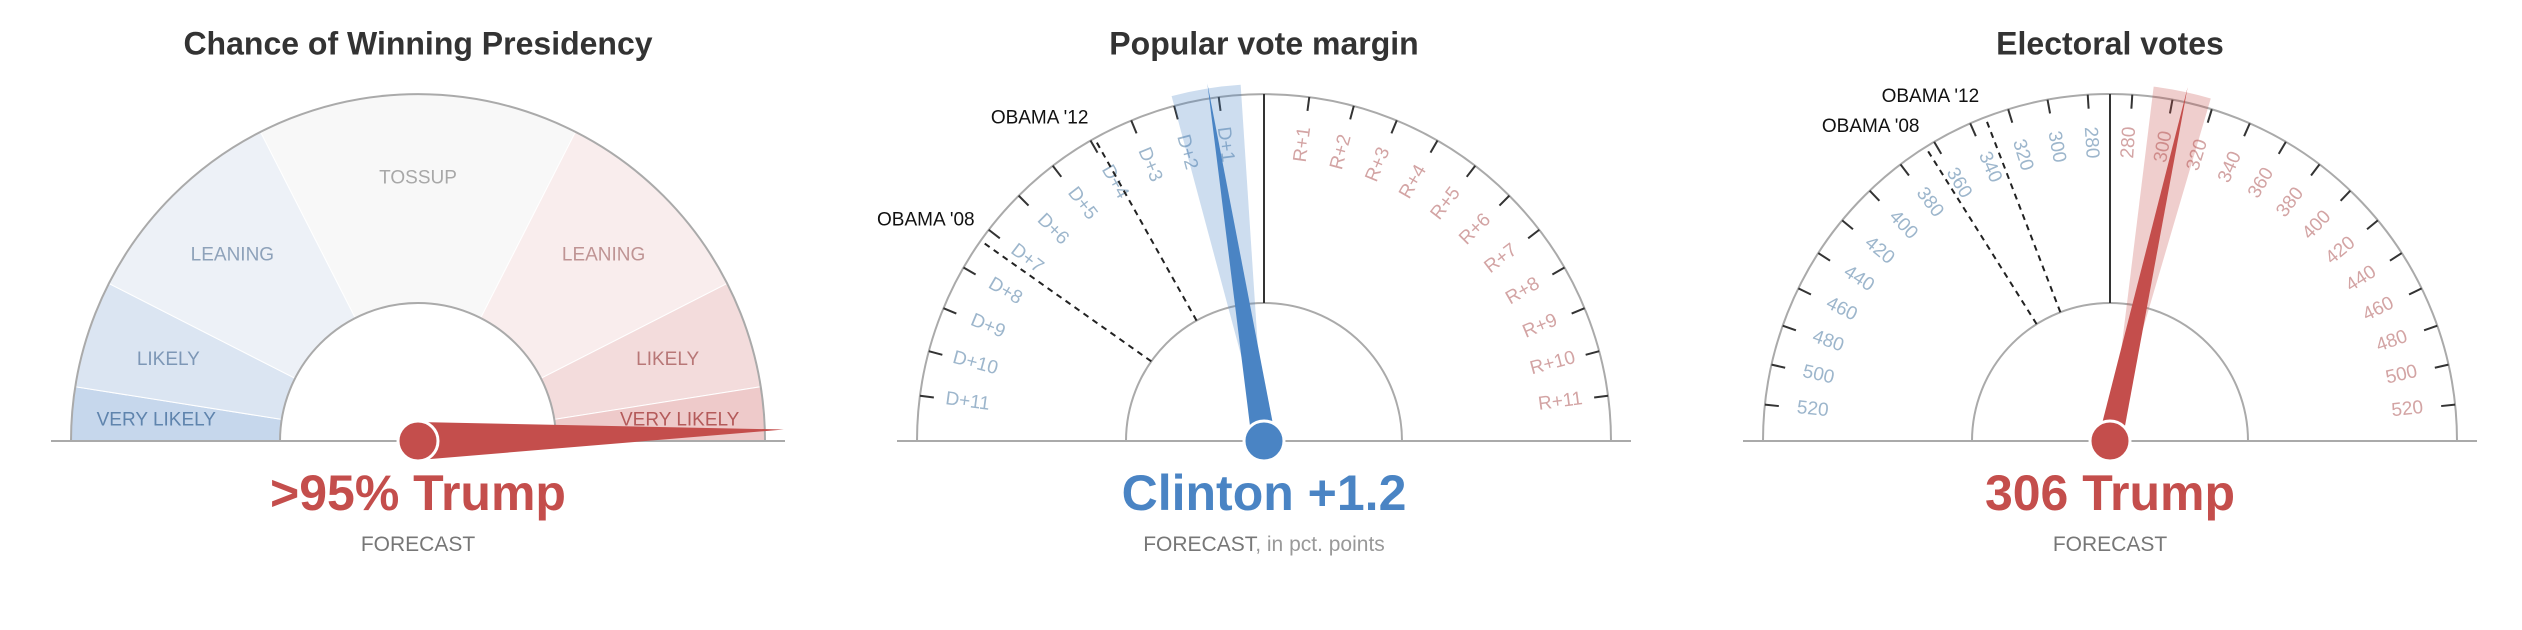 The width and height of the screenshot is (2522, 630). I want to click on caption: FORECAST, in pct. points, so click(1264, 544).